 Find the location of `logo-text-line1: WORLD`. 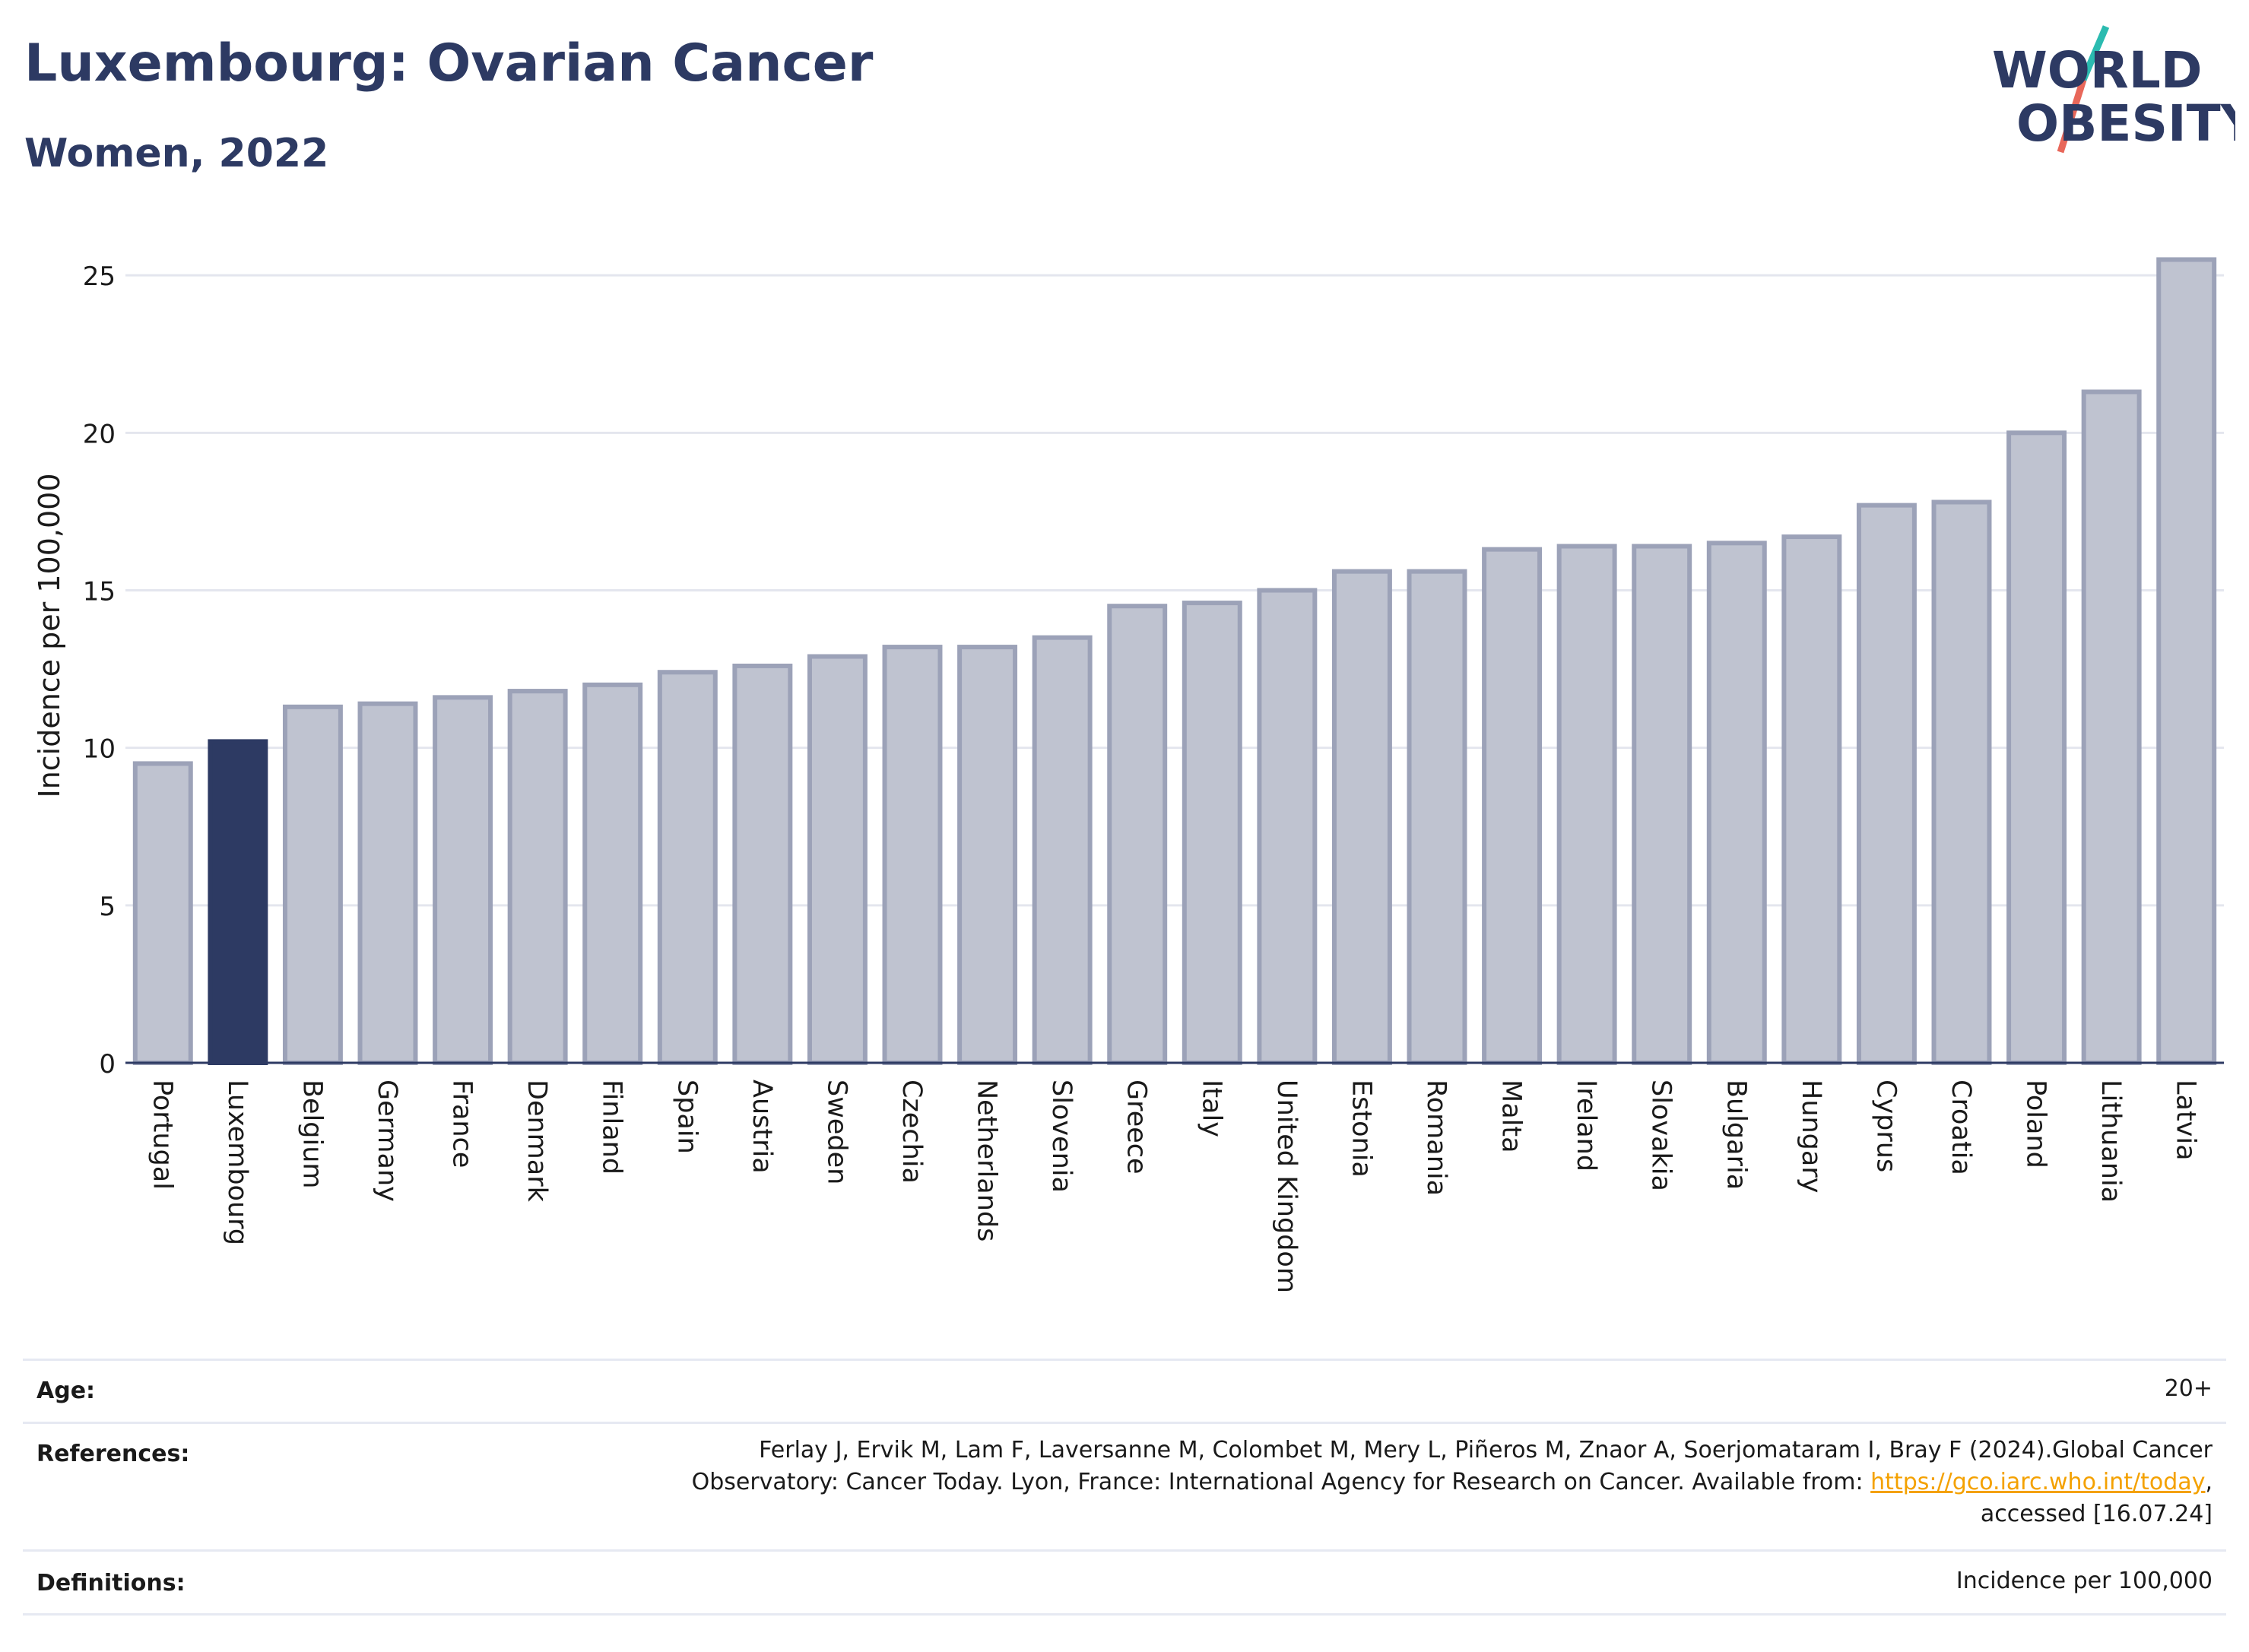

logo-text-line1: WORLD is located at coordinates (2097, 70).